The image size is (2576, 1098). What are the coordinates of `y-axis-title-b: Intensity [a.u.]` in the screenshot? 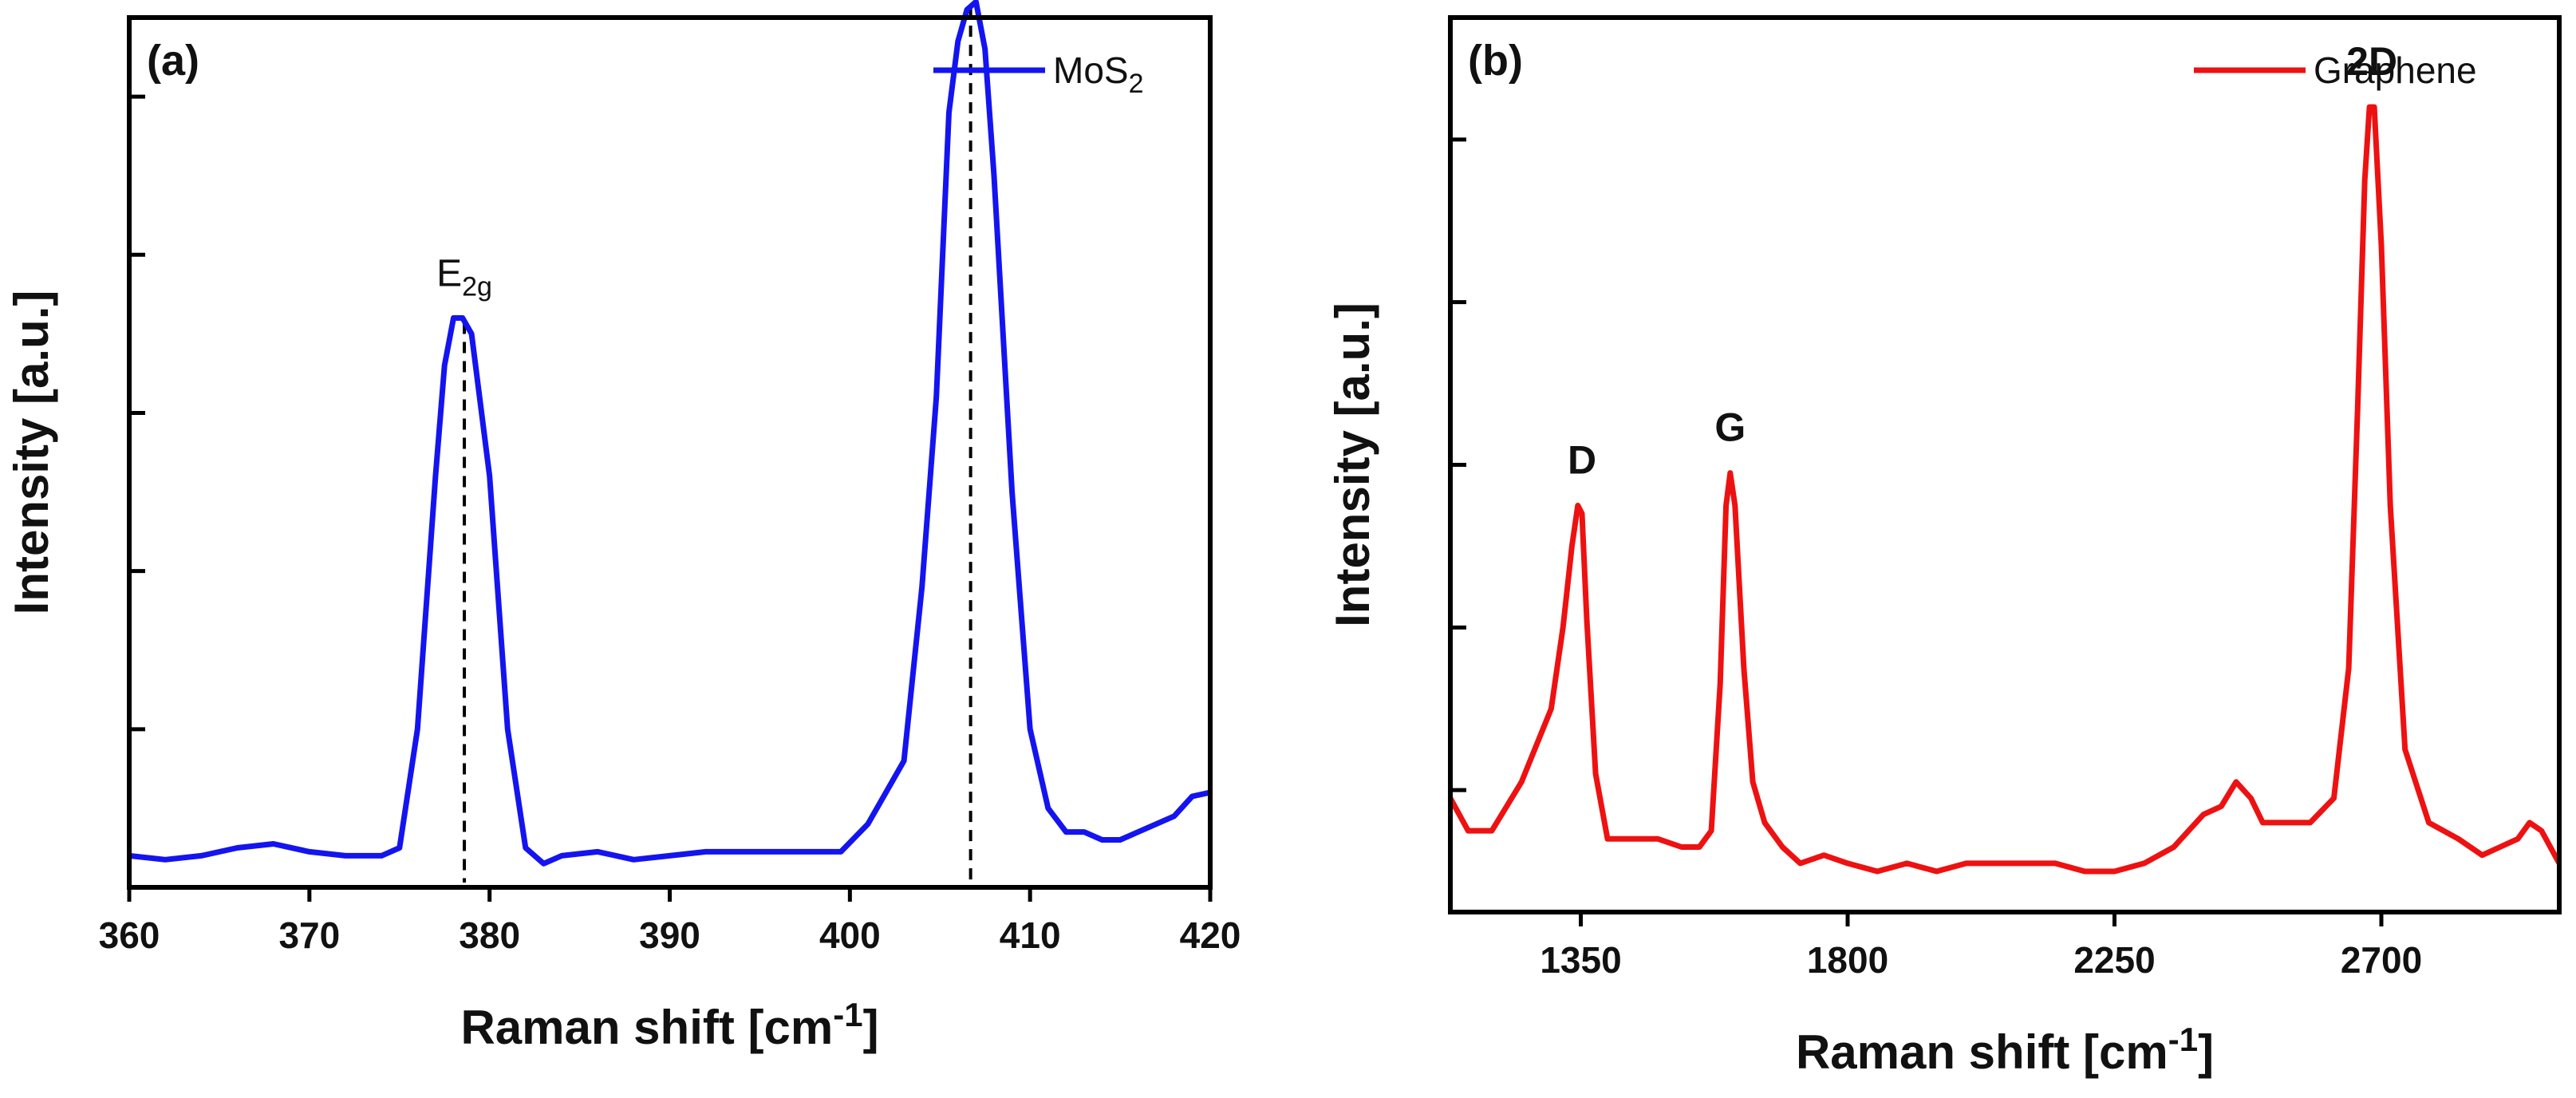 It's located at (1353, 464).